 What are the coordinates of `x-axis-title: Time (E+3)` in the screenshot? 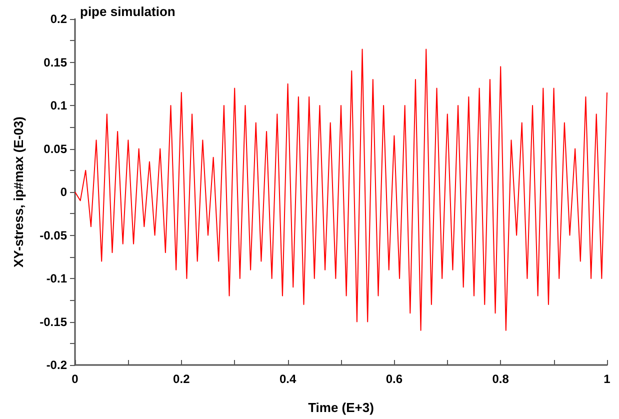 It's located at (341, 407).